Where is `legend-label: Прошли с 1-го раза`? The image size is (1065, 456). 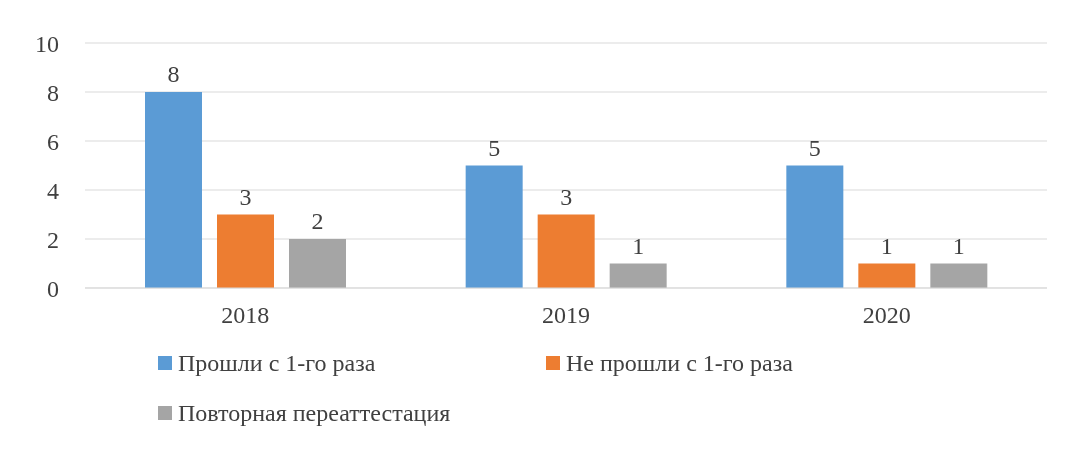
legend-label: Прошли с 1-го раза is located at coordinates (277, 363).